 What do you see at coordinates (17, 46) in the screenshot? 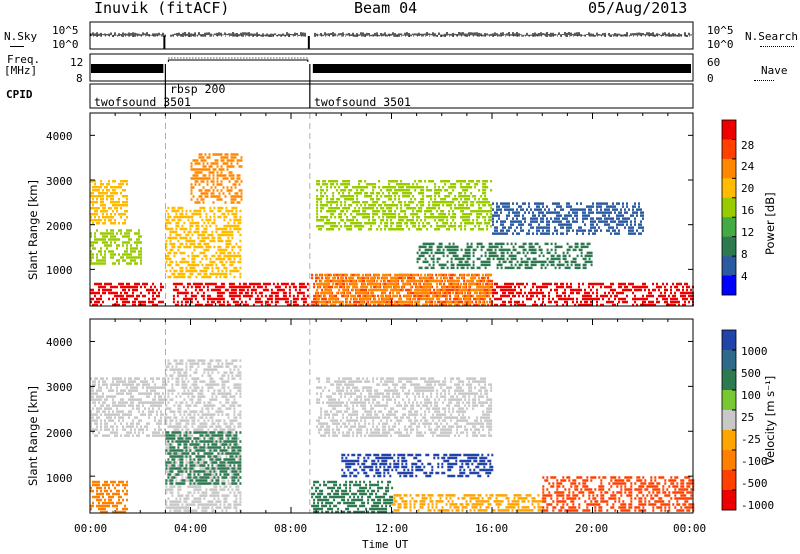
I see `nsky-legend-line` at bounding box center [17, 46].